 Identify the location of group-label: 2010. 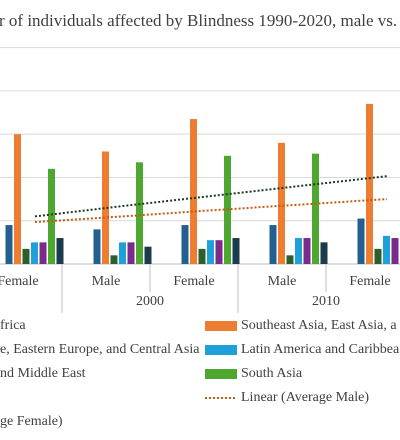
(326, 301).